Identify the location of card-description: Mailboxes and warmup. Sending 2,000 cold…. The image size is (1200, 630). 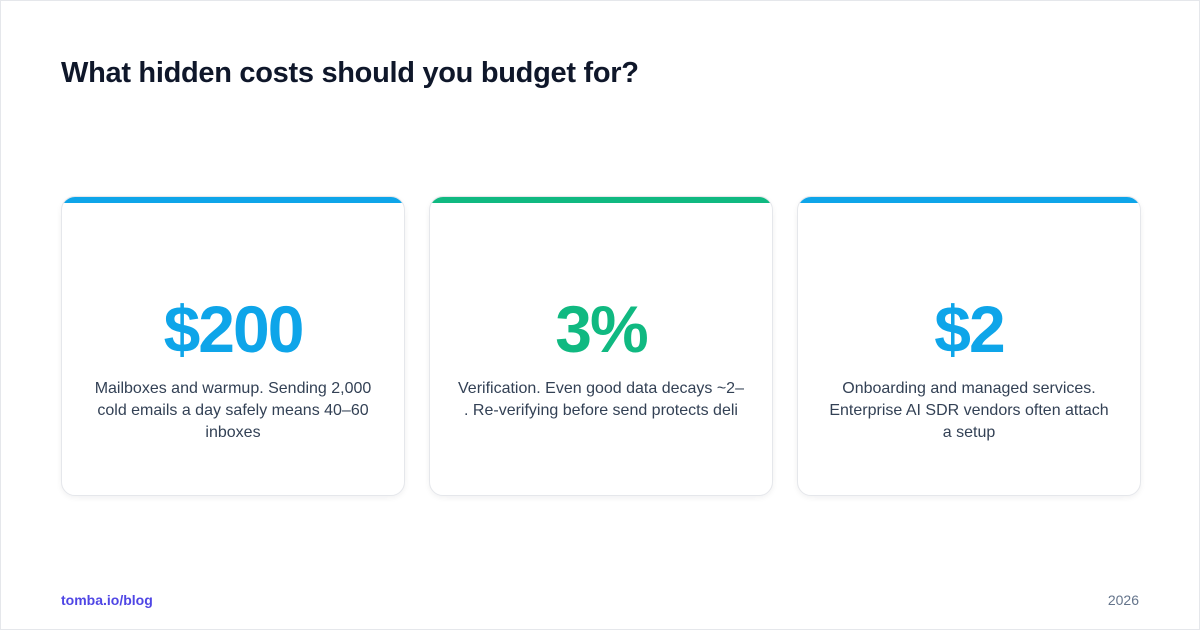
(233, 410).